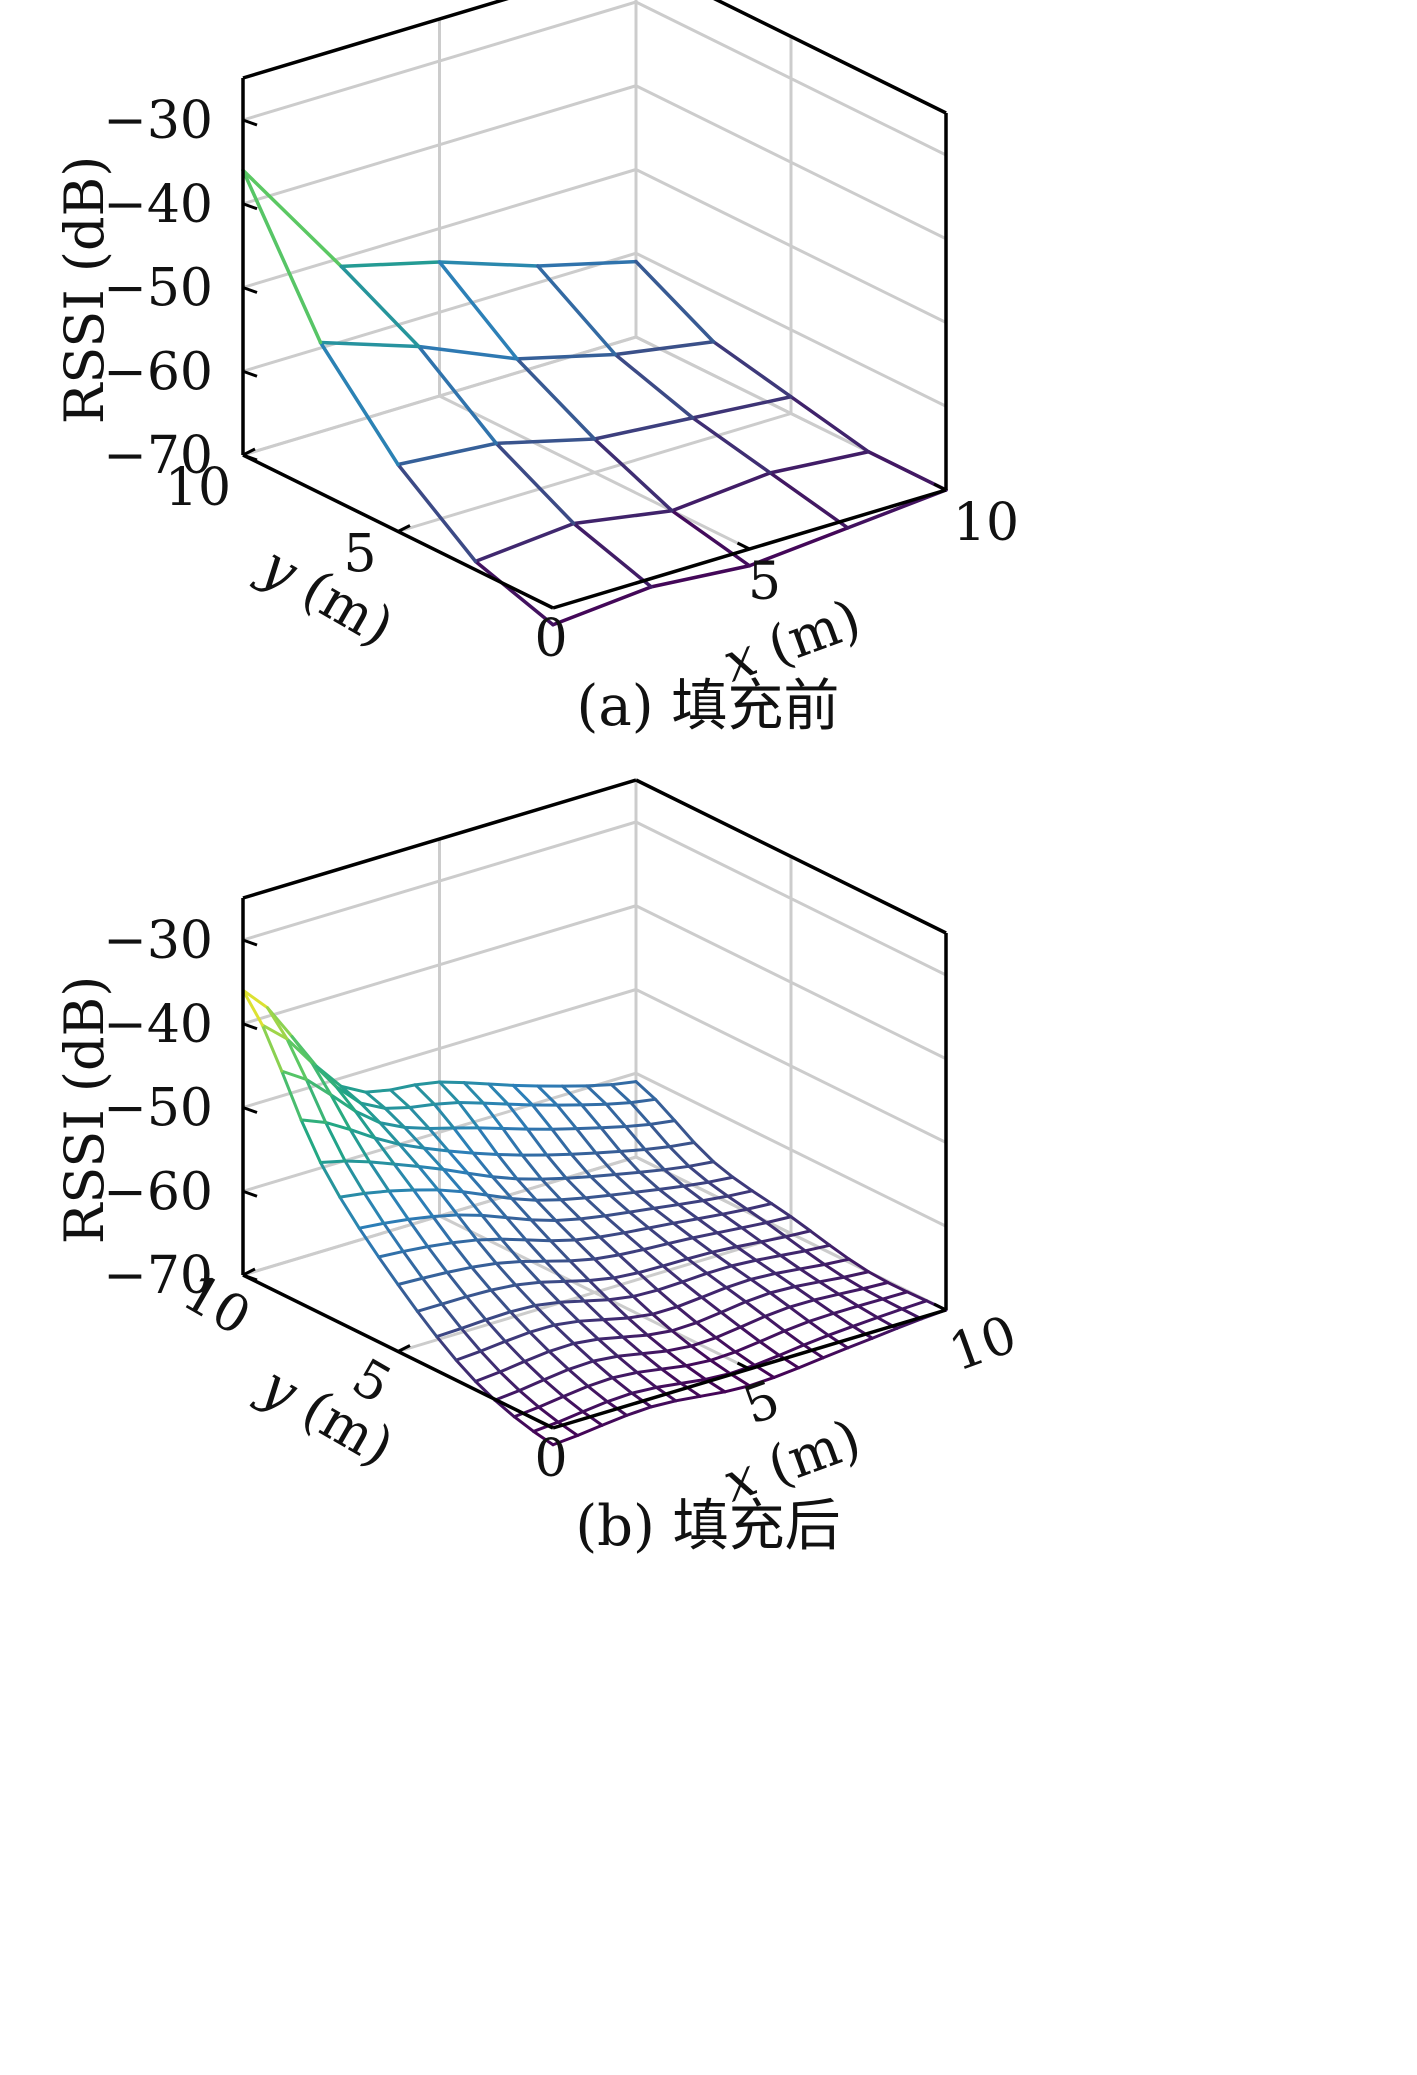 The height and width of the screenshot is (2075, 1417). I want to click on y-tick-label: 10, so click(198, 488).